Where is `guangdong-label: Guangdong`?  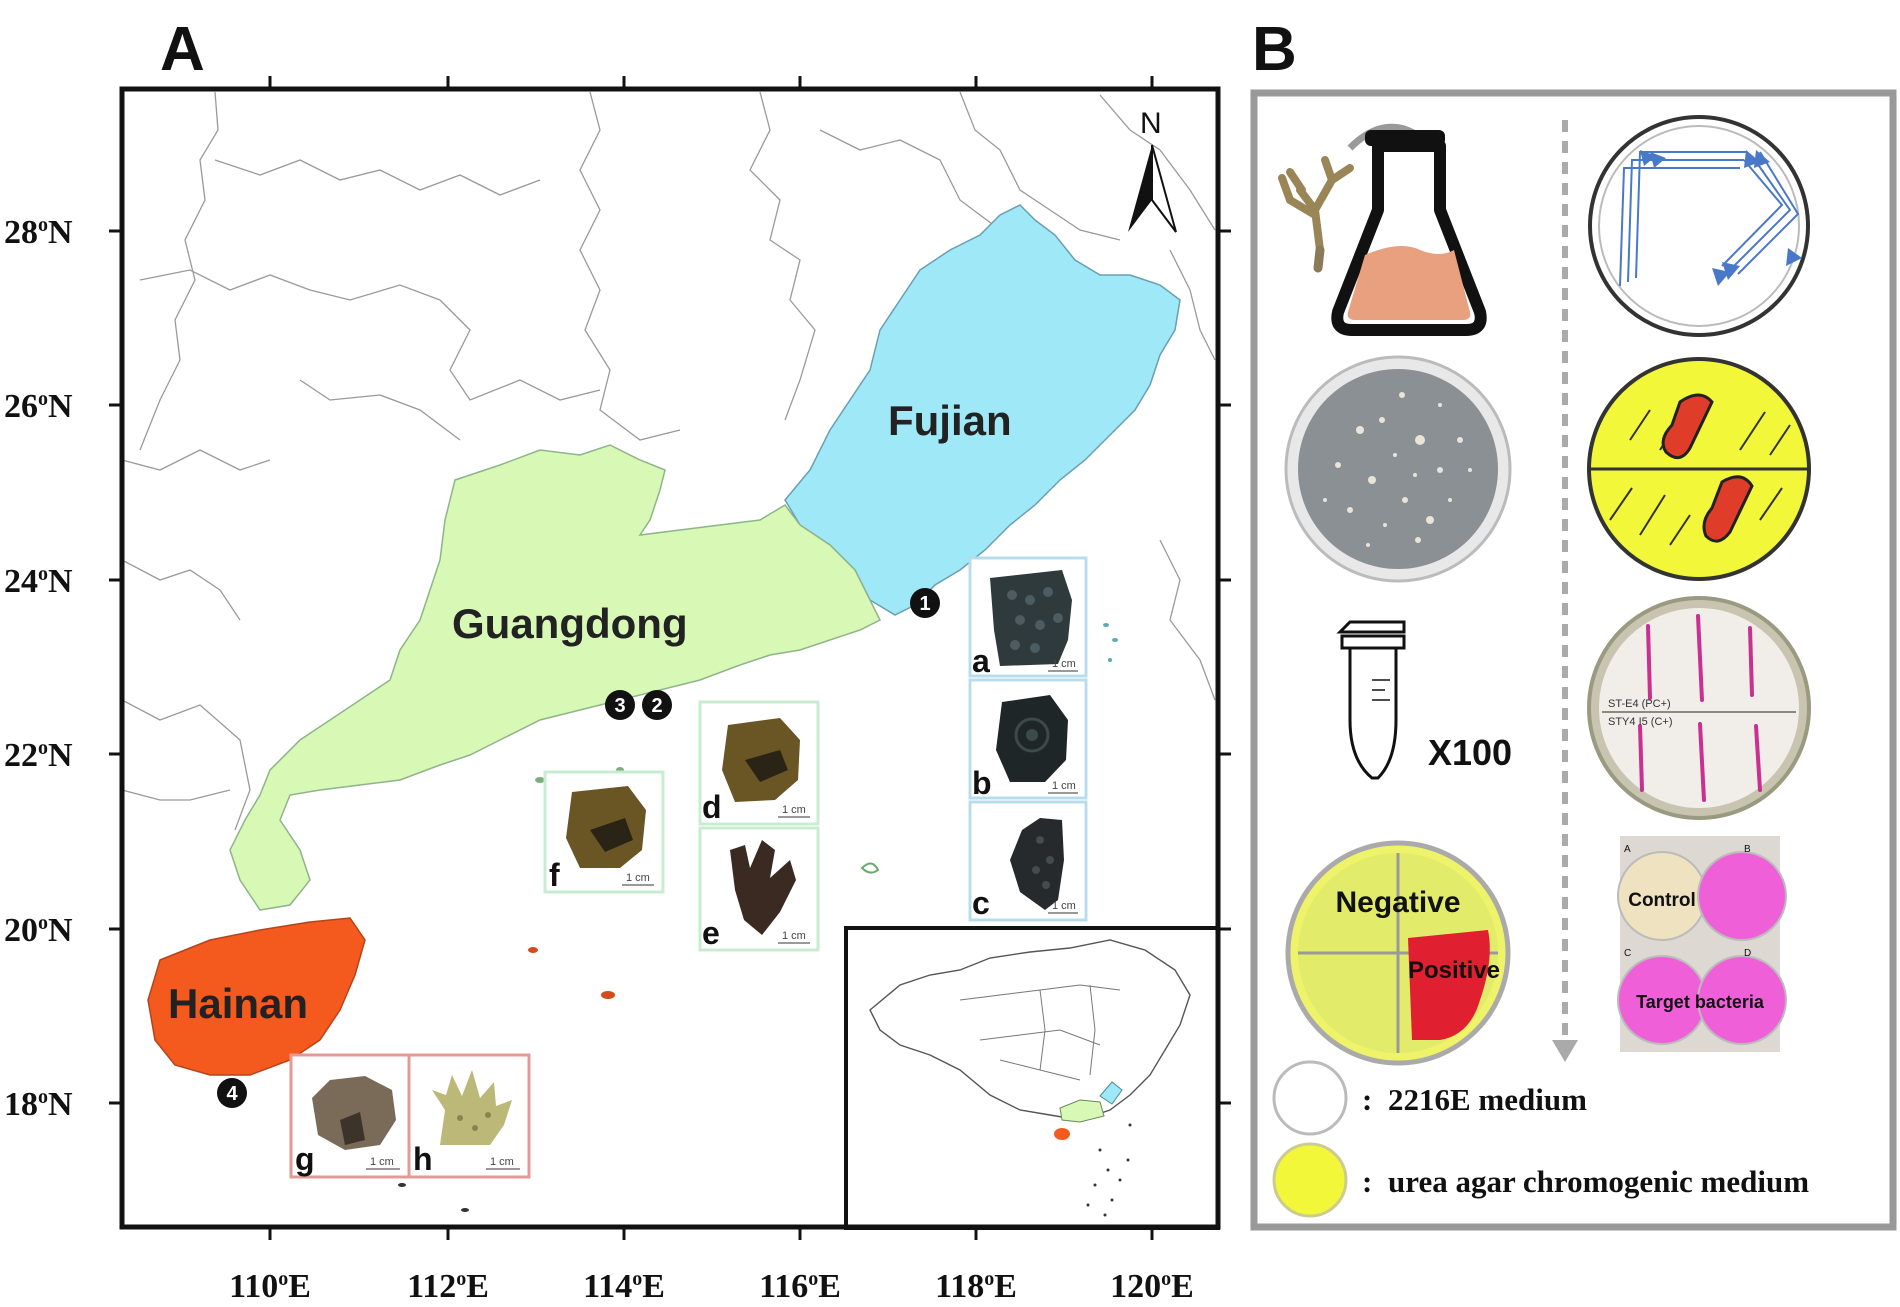 guangdong-label: Guangdong is located at coordinates (570, 623).